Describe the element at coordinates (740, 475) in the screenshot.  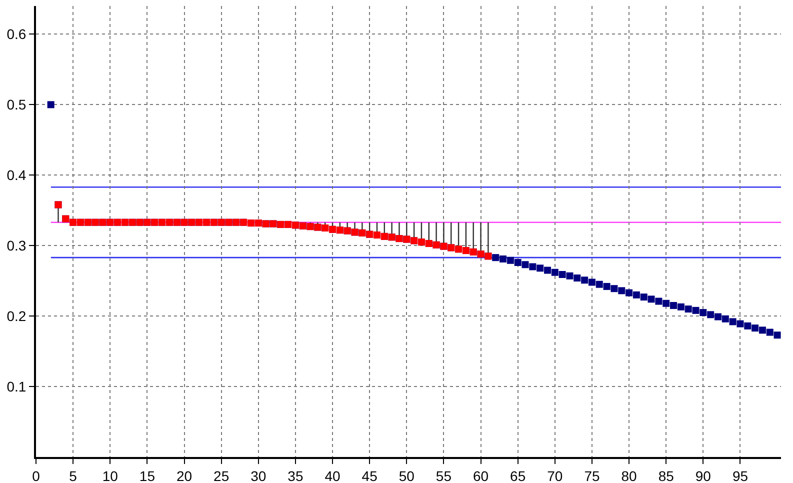
I see `x-tick-label: 95` at that location.